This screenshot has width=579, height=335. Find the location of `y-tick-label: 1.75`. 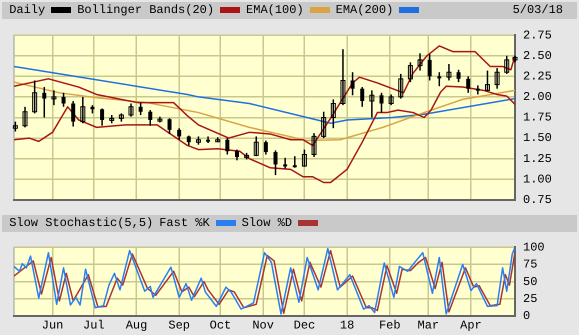

y-tick-label: 1.75 is located at coordinates (537, 117).